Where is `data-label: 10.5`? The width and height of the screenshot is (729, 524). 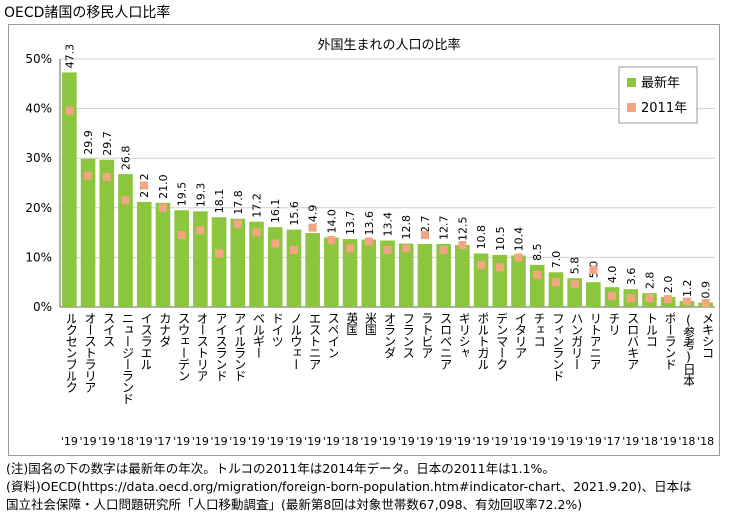
data-label: 10.5 is located at coordinates (500, 238).